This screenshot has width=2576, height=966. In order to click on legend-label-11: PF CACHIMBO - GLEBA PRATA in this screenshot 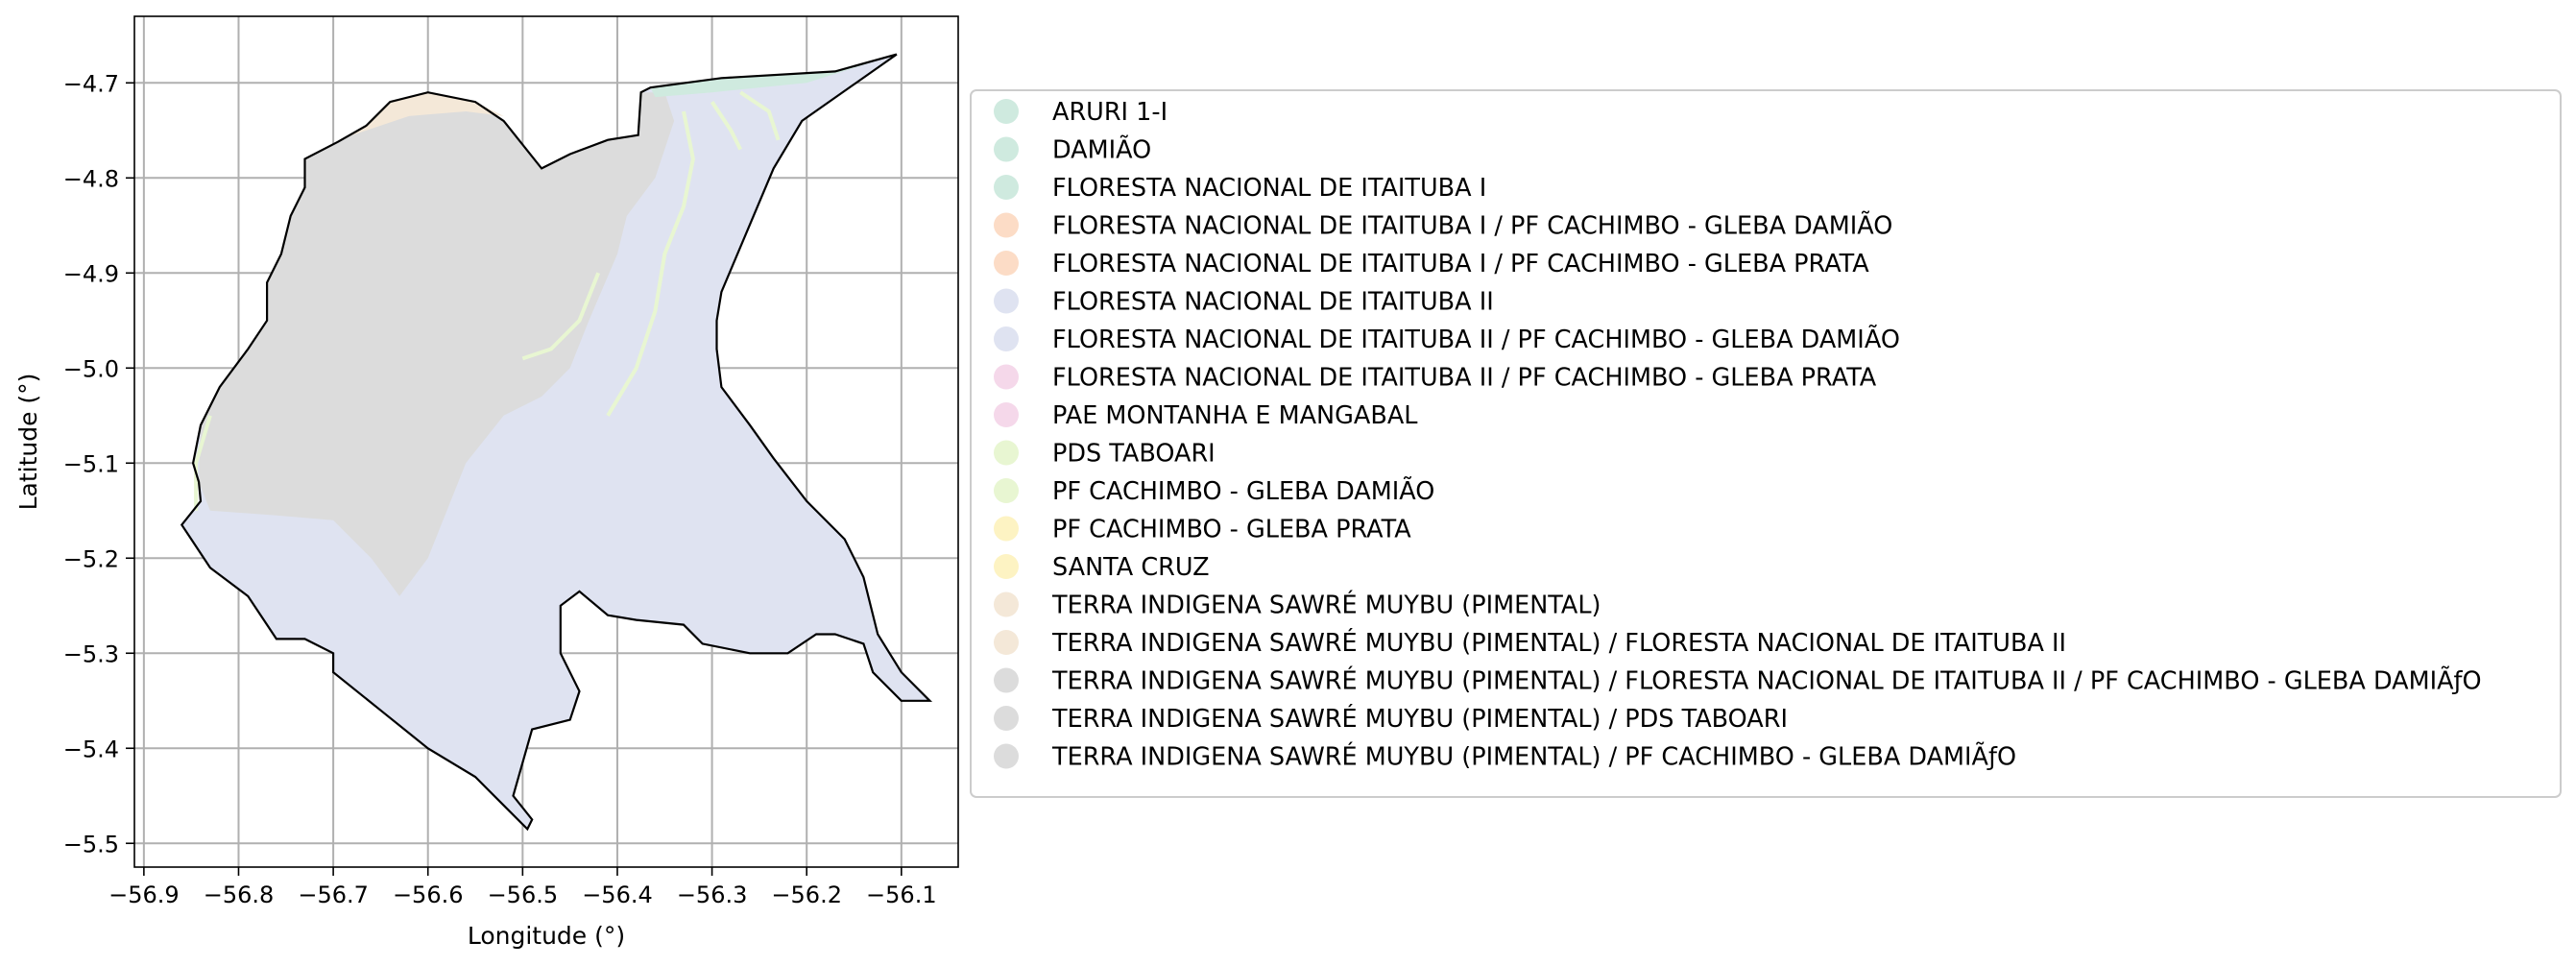, I will do `click(1231, 530)`.